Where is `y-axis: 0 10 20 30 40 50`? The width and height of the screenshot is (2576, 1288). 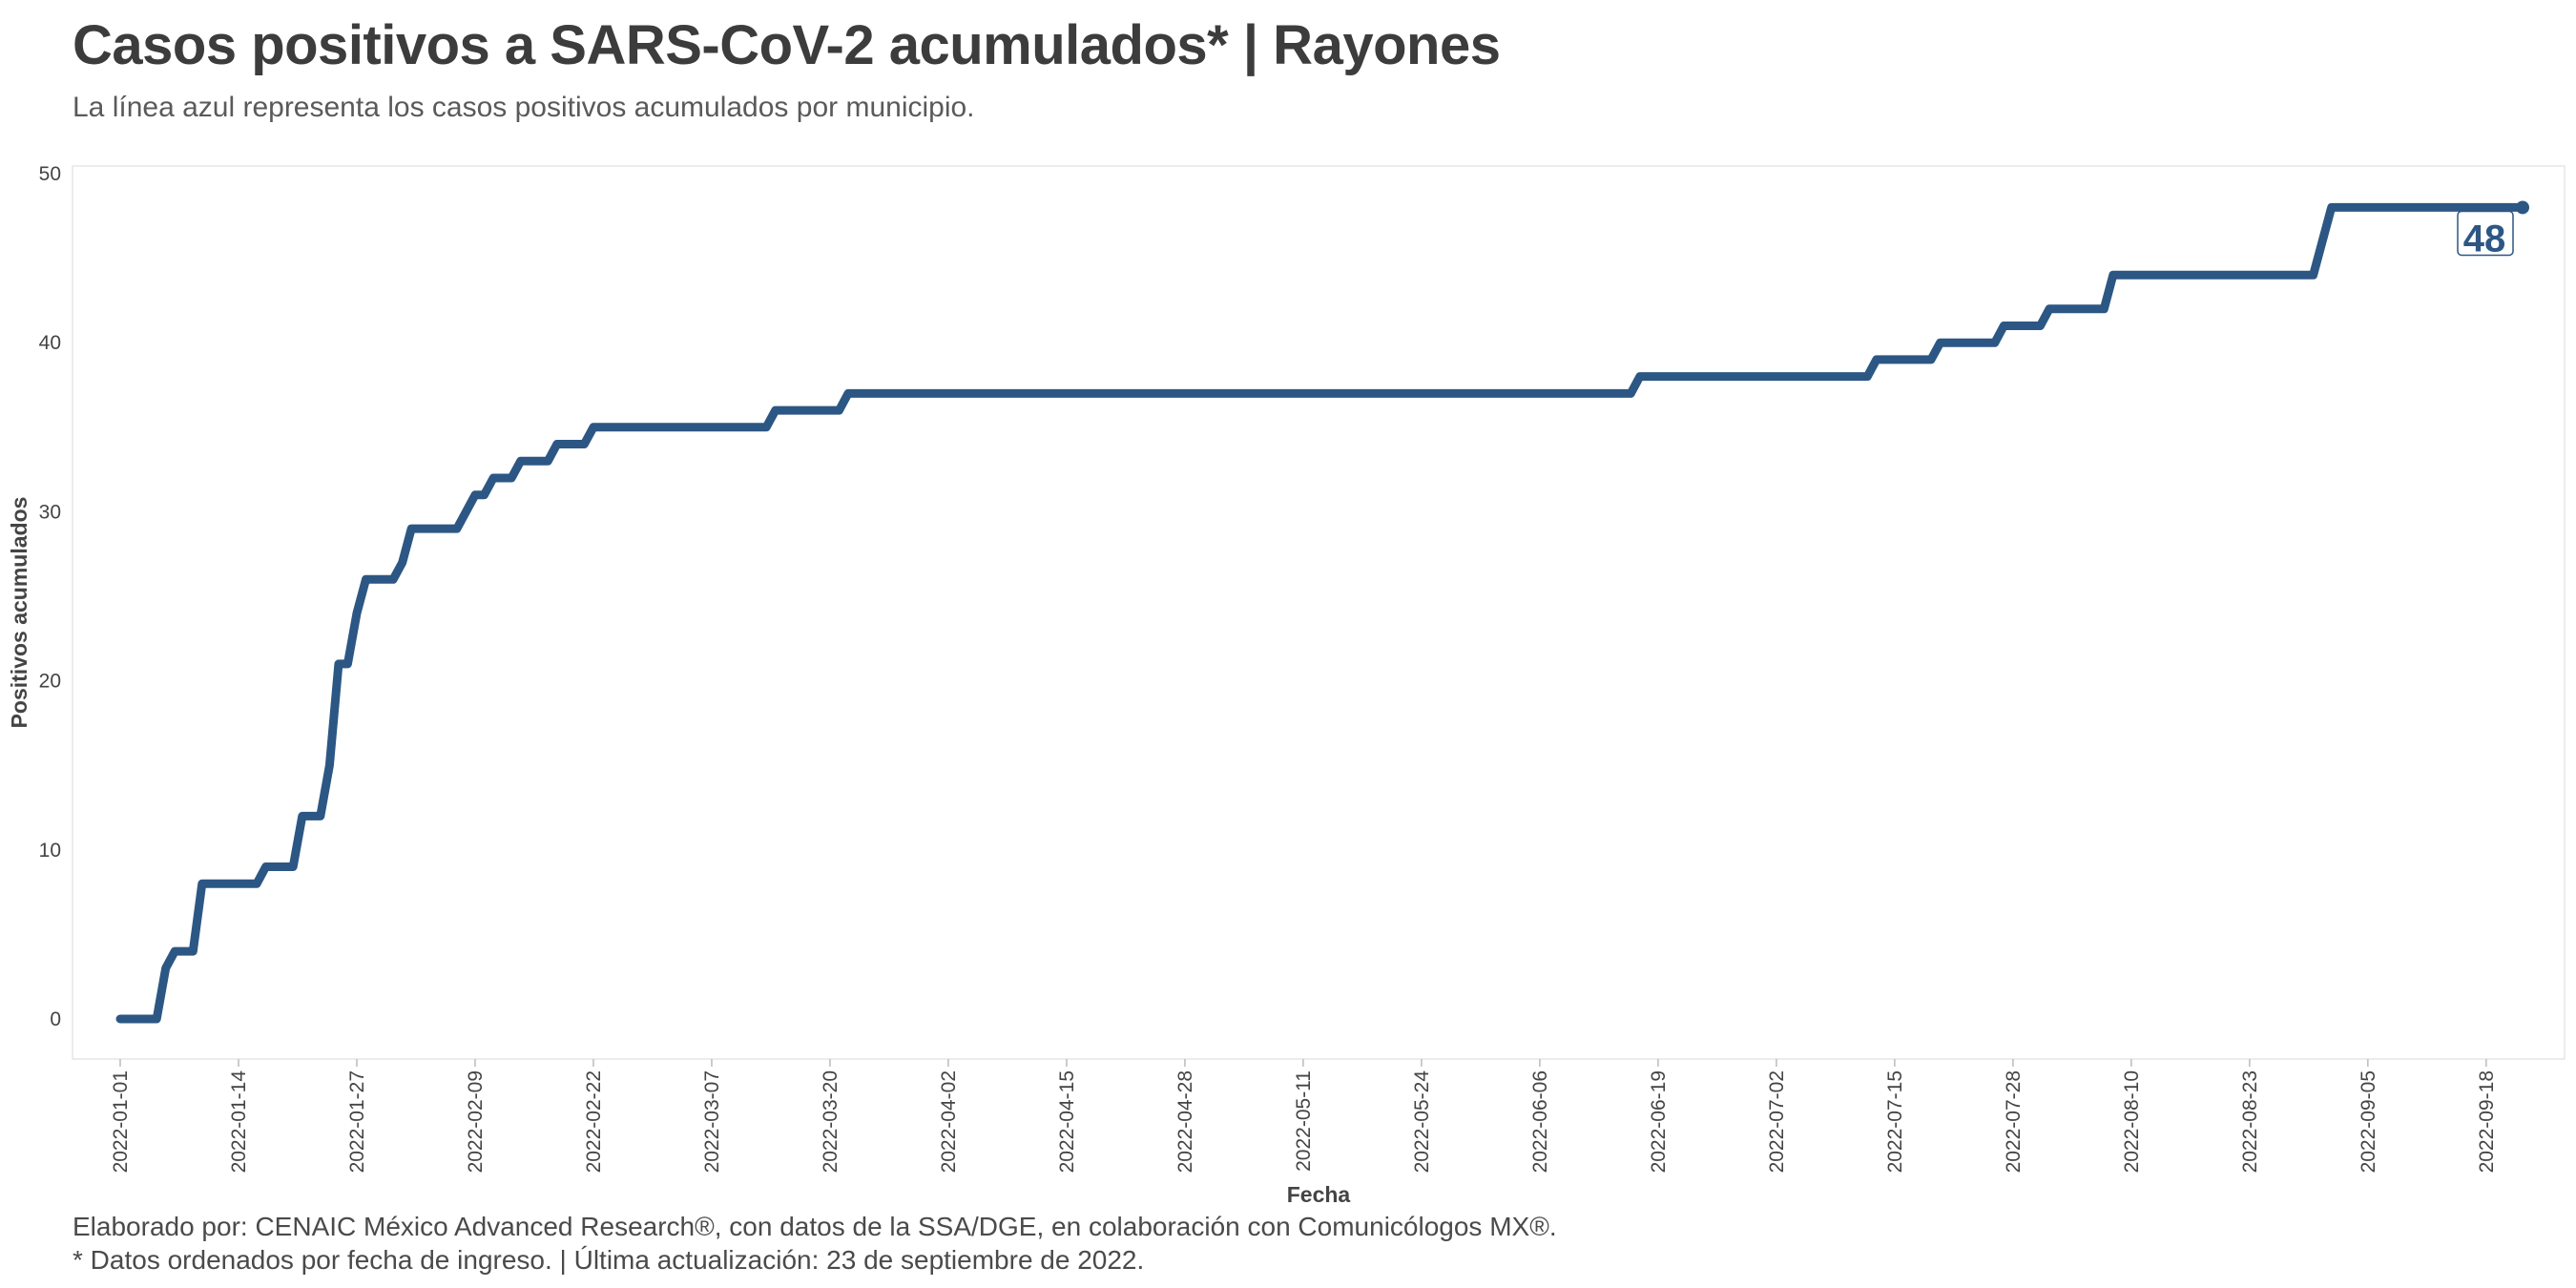
y-axis: 0 10 20 30 40 50 is located at coordinates (50, 596).